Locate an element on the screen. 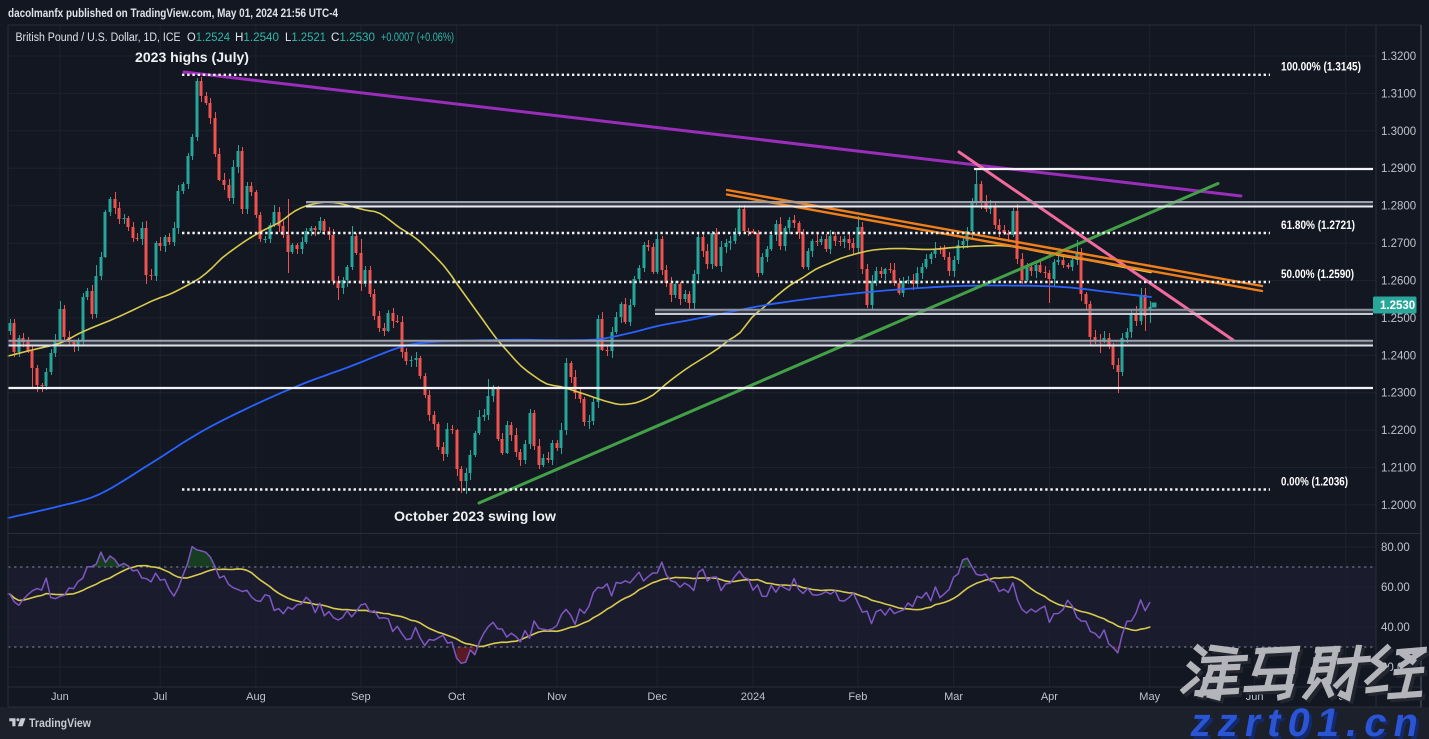  svg-text: 50.00% (1.2590) is located at coordinates (1317, 275).